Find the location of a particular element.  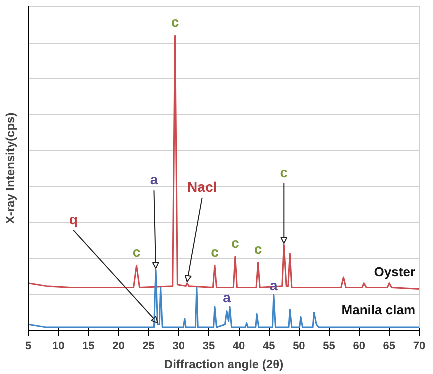

x-tick-label: 50 is located at coordinates (299, 346).